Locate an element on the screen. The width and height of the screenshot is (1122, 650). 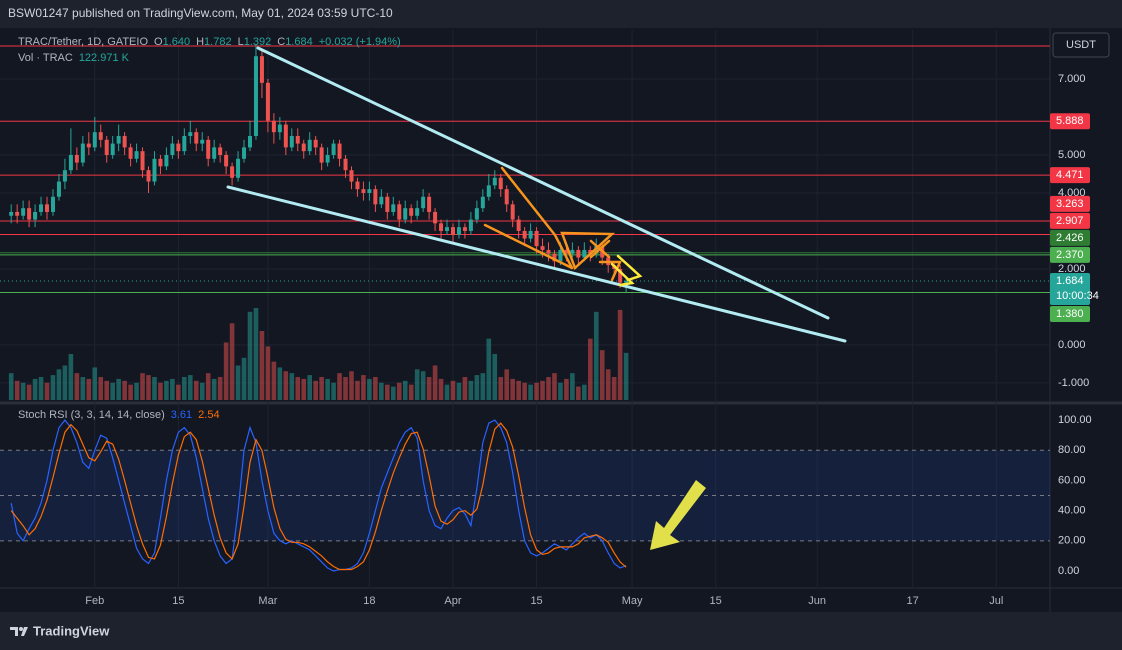
stoch-tick-label: 100.00 is located at coordinates (1075, 420).